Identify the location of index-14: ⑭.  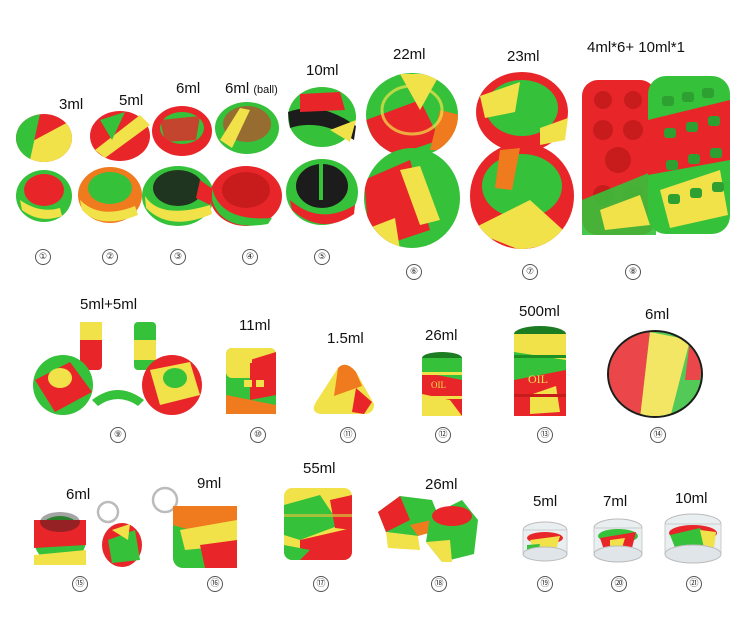
(658, 435).